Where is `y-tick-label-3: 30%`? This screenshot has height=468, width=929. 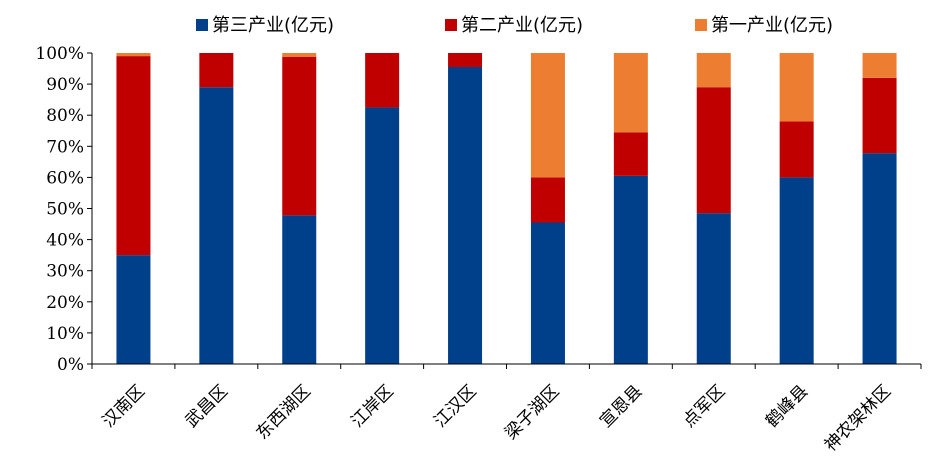
y-tick-label-3: 30% is located at coordinates (65, 272).